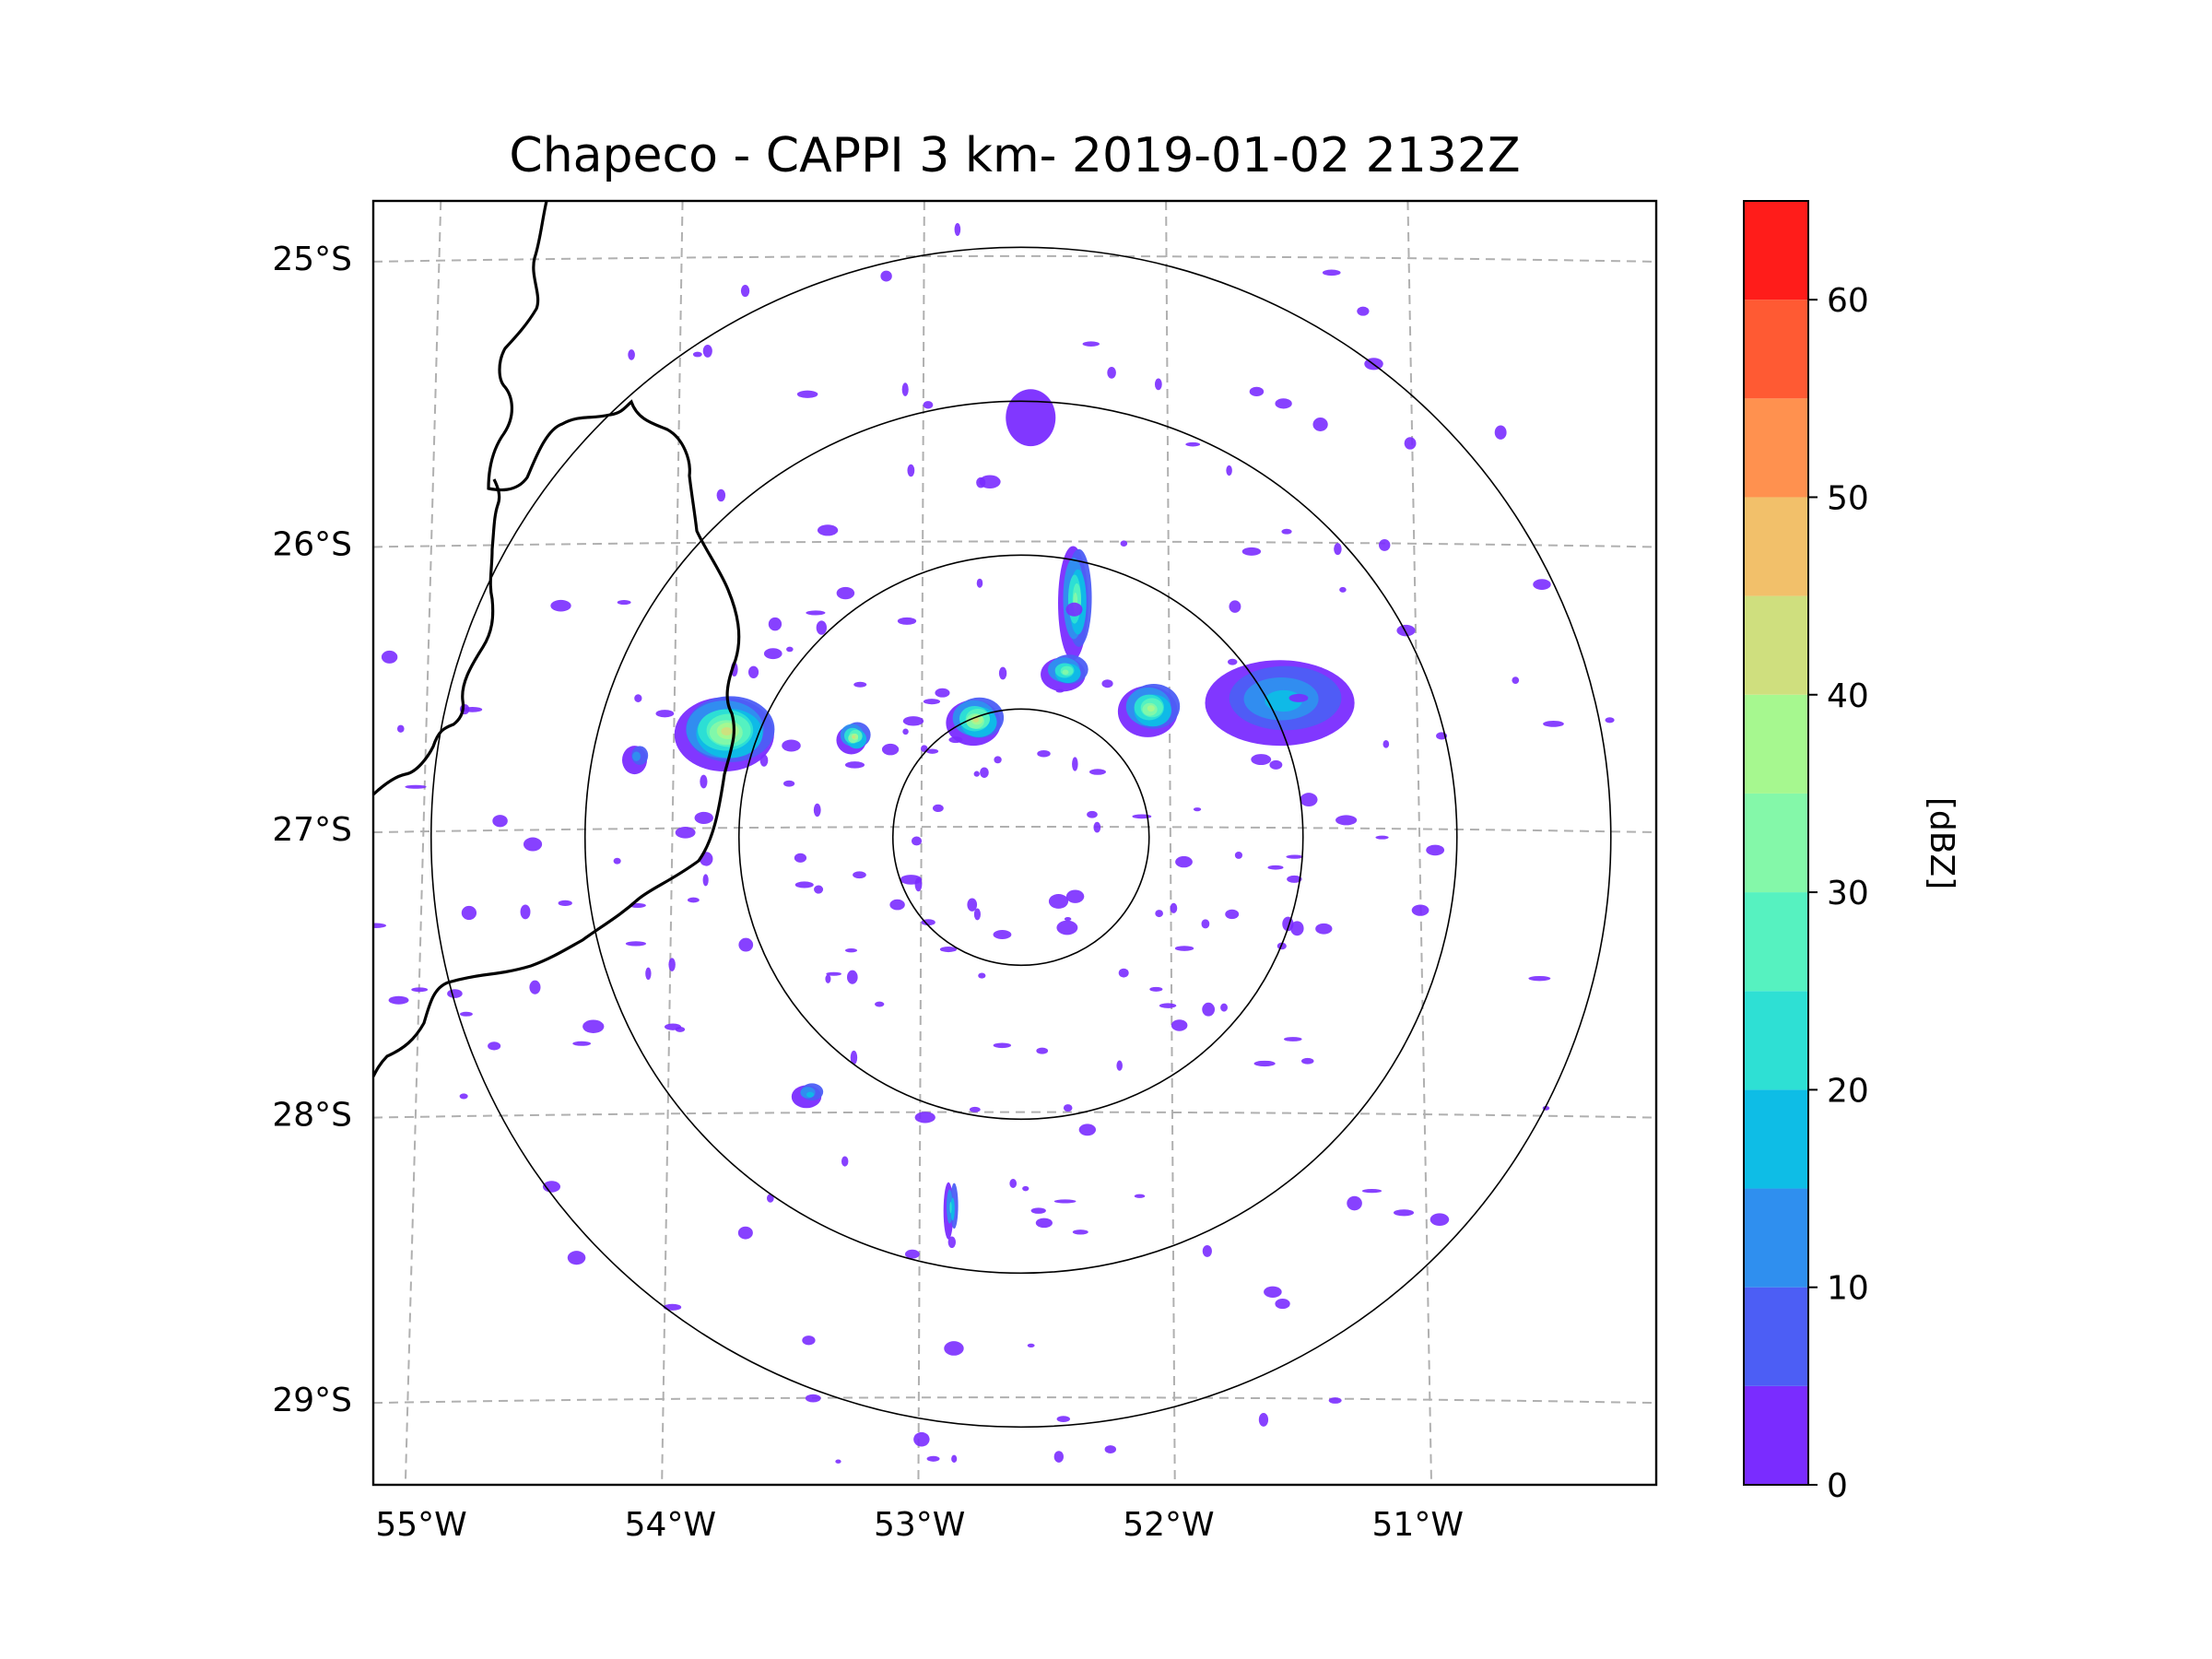 Image resolution: width=2212 pixels, height=1659 pixels. I want to click on echo-band-north, so click(1031, 418).